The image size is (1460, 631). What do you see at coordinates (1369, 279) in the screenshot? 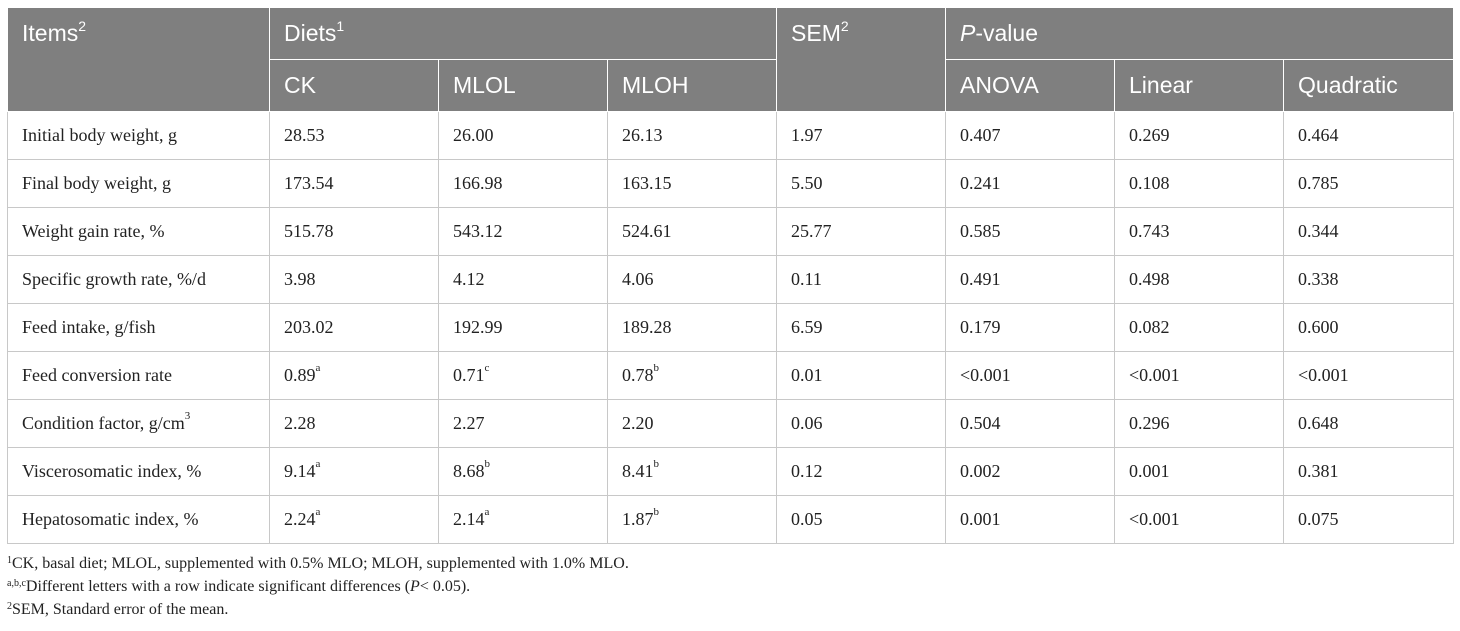
I see `cell-quadratic: 0.338` at bounding box center [1369, 279].